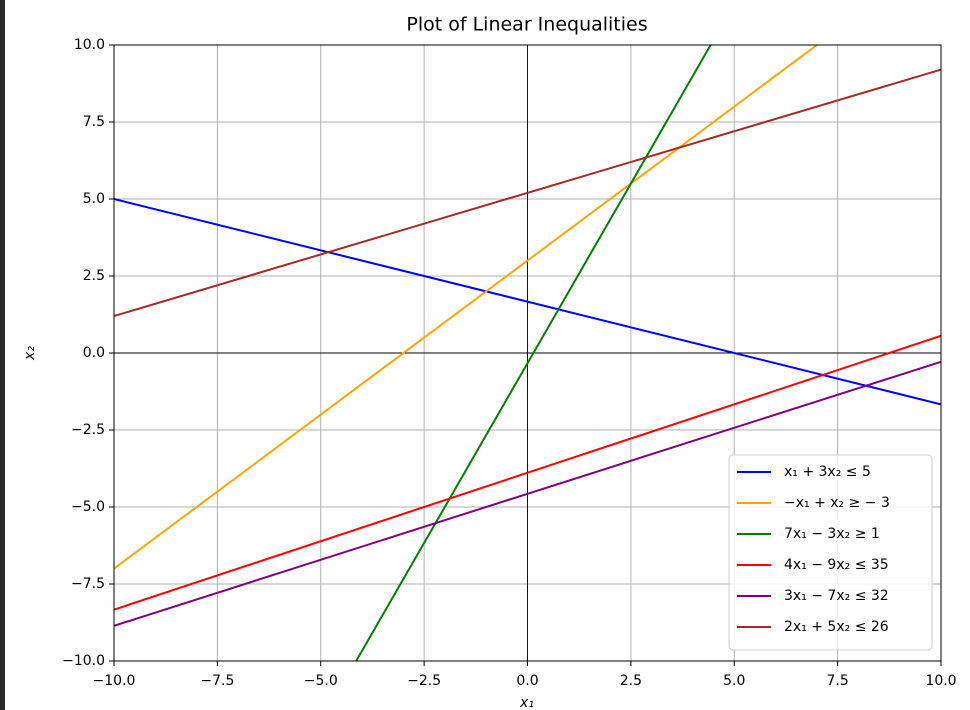  Describe the element at coordinates (827, 472) in the screenshot. I see `legend-label: x₁ + 3x₂ ≤ 5` at that location.